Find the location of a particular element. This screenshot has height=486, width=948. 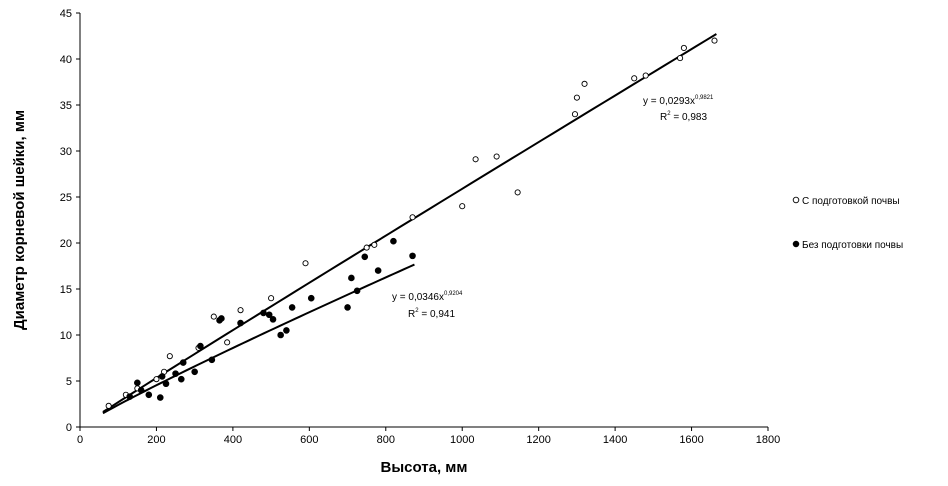

x-axis-title: Высота, мм is located at coordinates (424, 467).